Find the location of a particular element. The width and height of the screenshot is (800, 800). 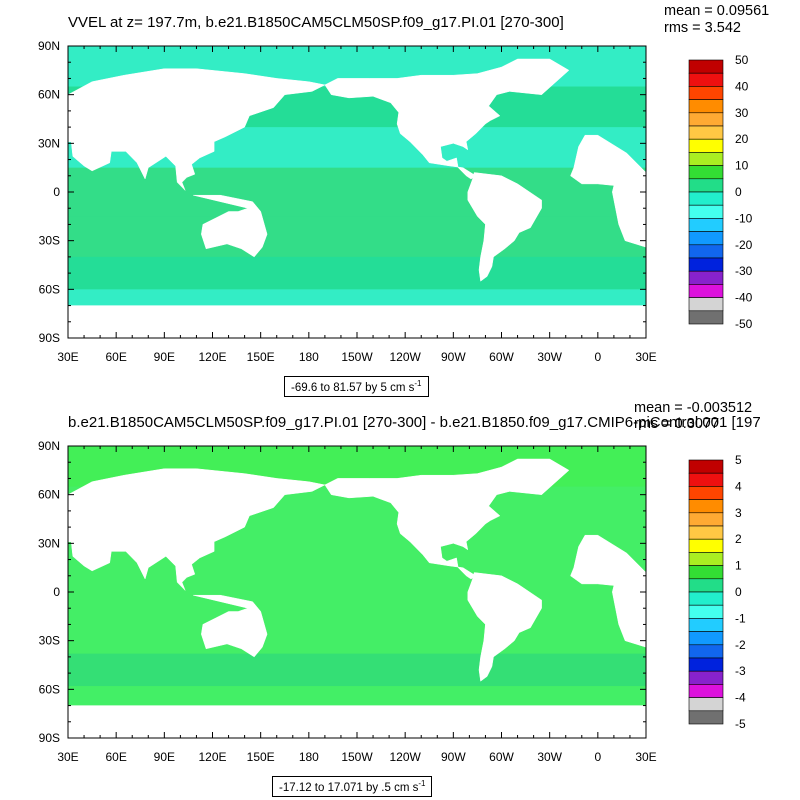

x-tick-label: 0 is located at coordinates (597, 757).